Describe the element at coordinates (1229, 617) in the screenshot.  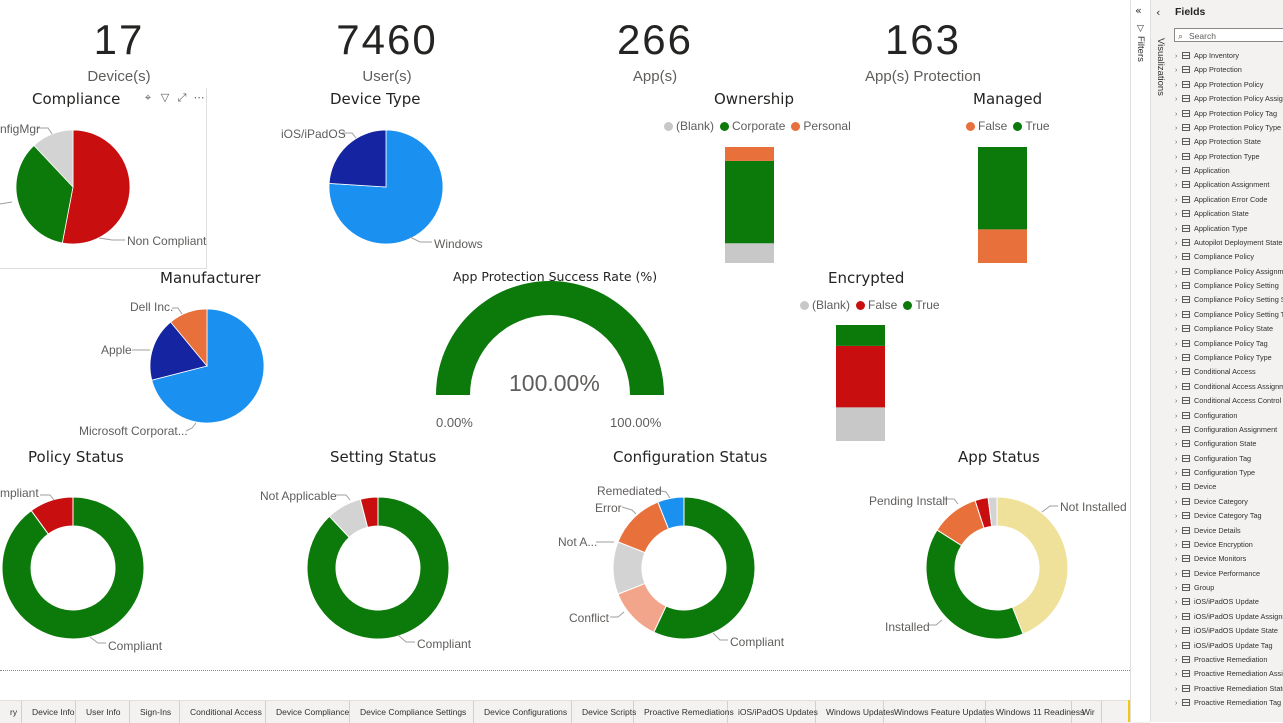
I see `field-table-ios-ipados-update-assignm: › iOS/iPadOS Update Assignm` at that location.